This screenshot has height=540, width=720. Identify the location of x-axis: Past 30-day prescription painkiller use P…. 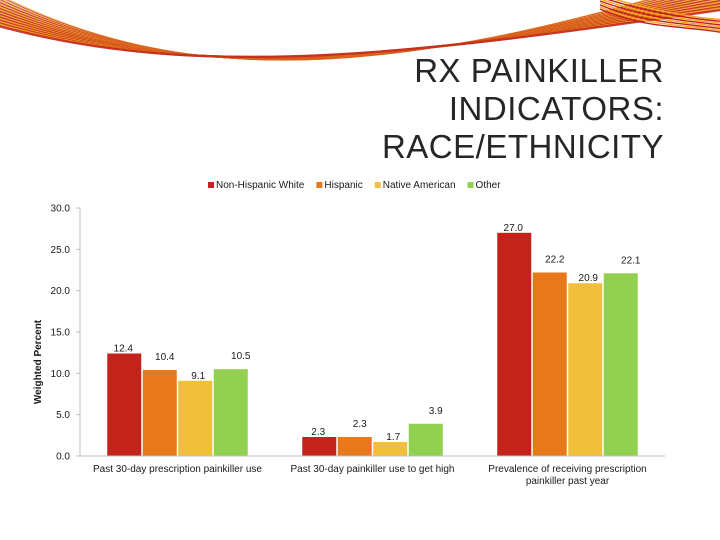
(372, 471).